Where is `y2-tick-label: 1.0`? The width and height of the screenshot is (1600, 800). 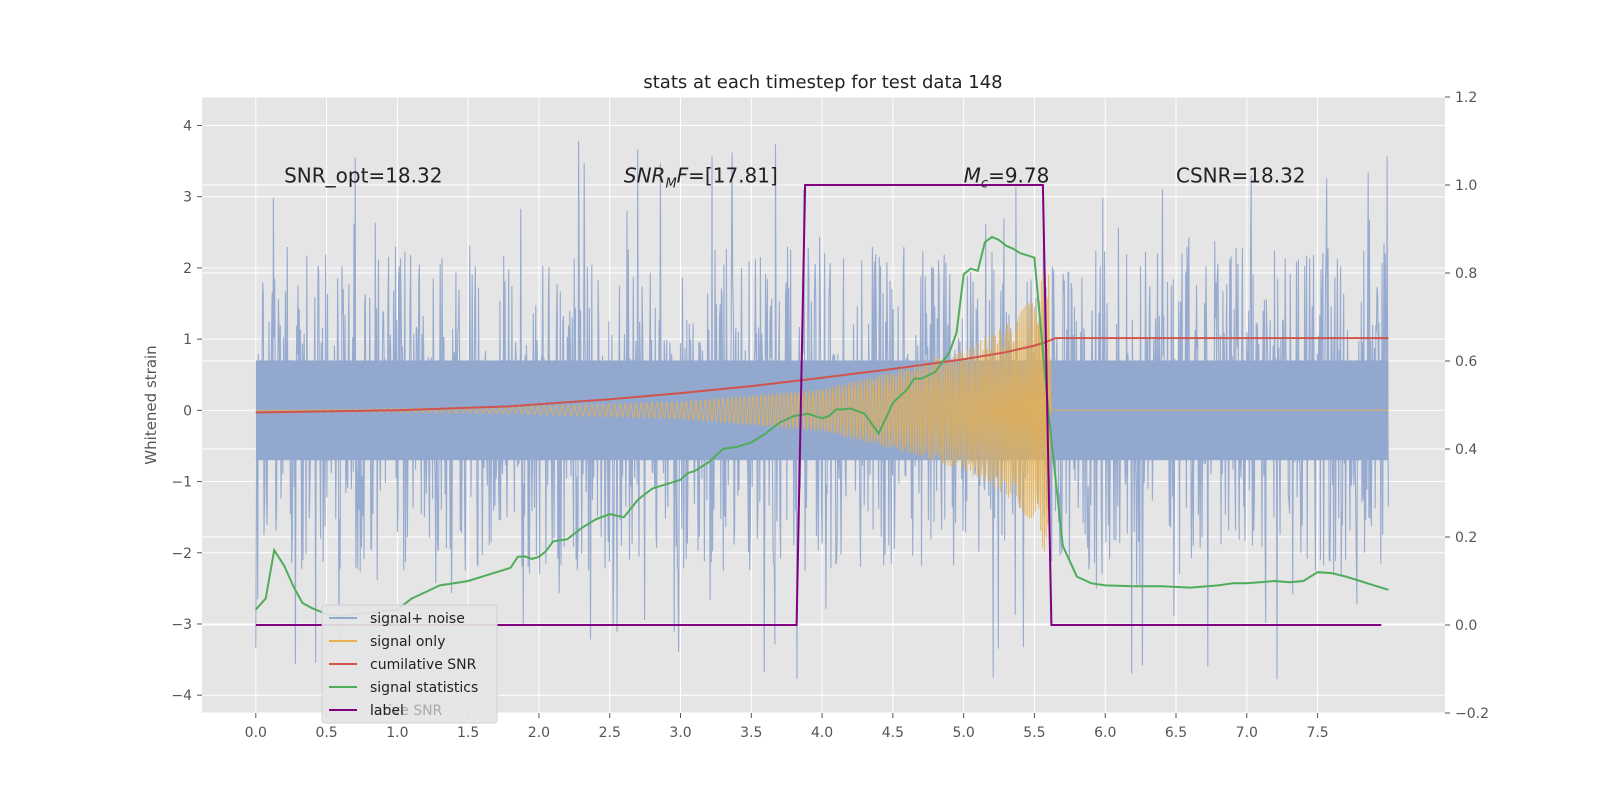 y2-tick-label: 1.0 is located at coordinates (1466, 186).